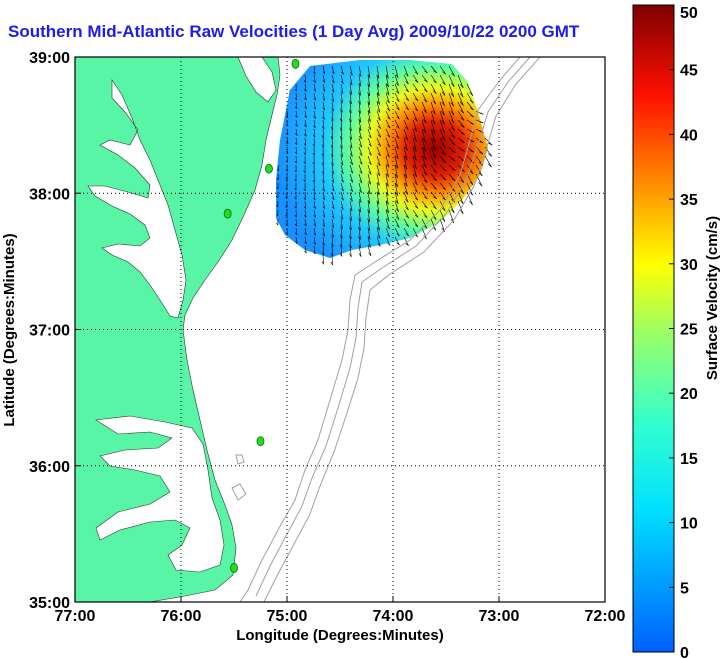  I want to click on colorbar-ticks: 0 5 10 15 20 25 30 35 40 45 50, so click(683, 331).